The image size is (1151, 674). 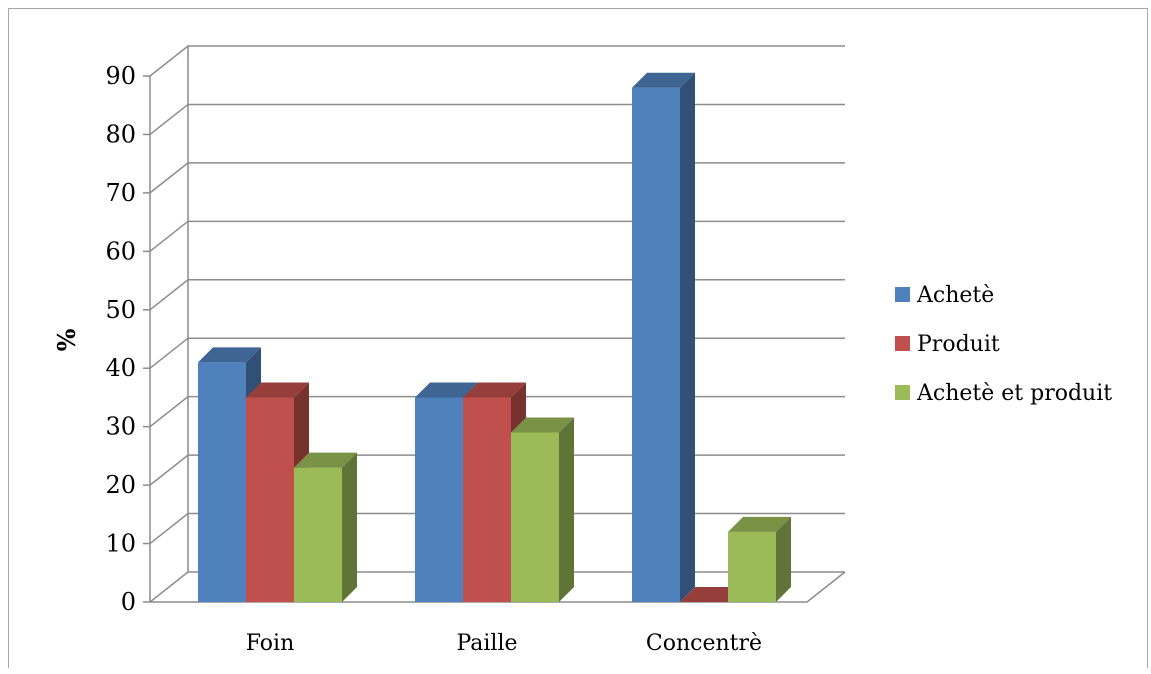 I want to click on y-tick-label: 0, so click(x=128, y=602).